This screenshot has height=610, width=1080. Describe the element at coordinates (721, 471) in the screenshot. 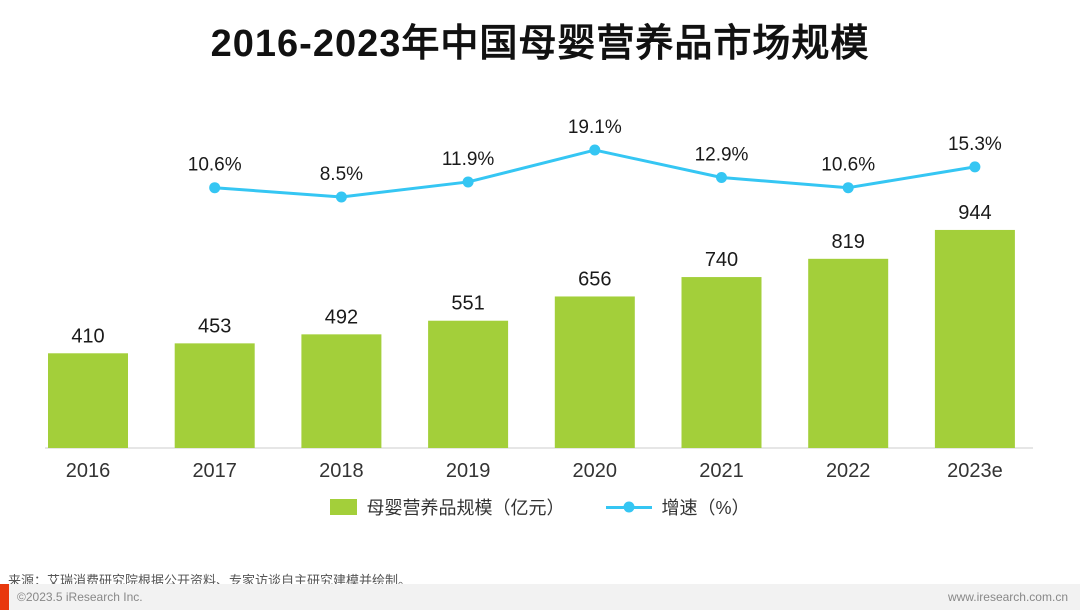

I see `x-tick-2021: 2021` at that location.